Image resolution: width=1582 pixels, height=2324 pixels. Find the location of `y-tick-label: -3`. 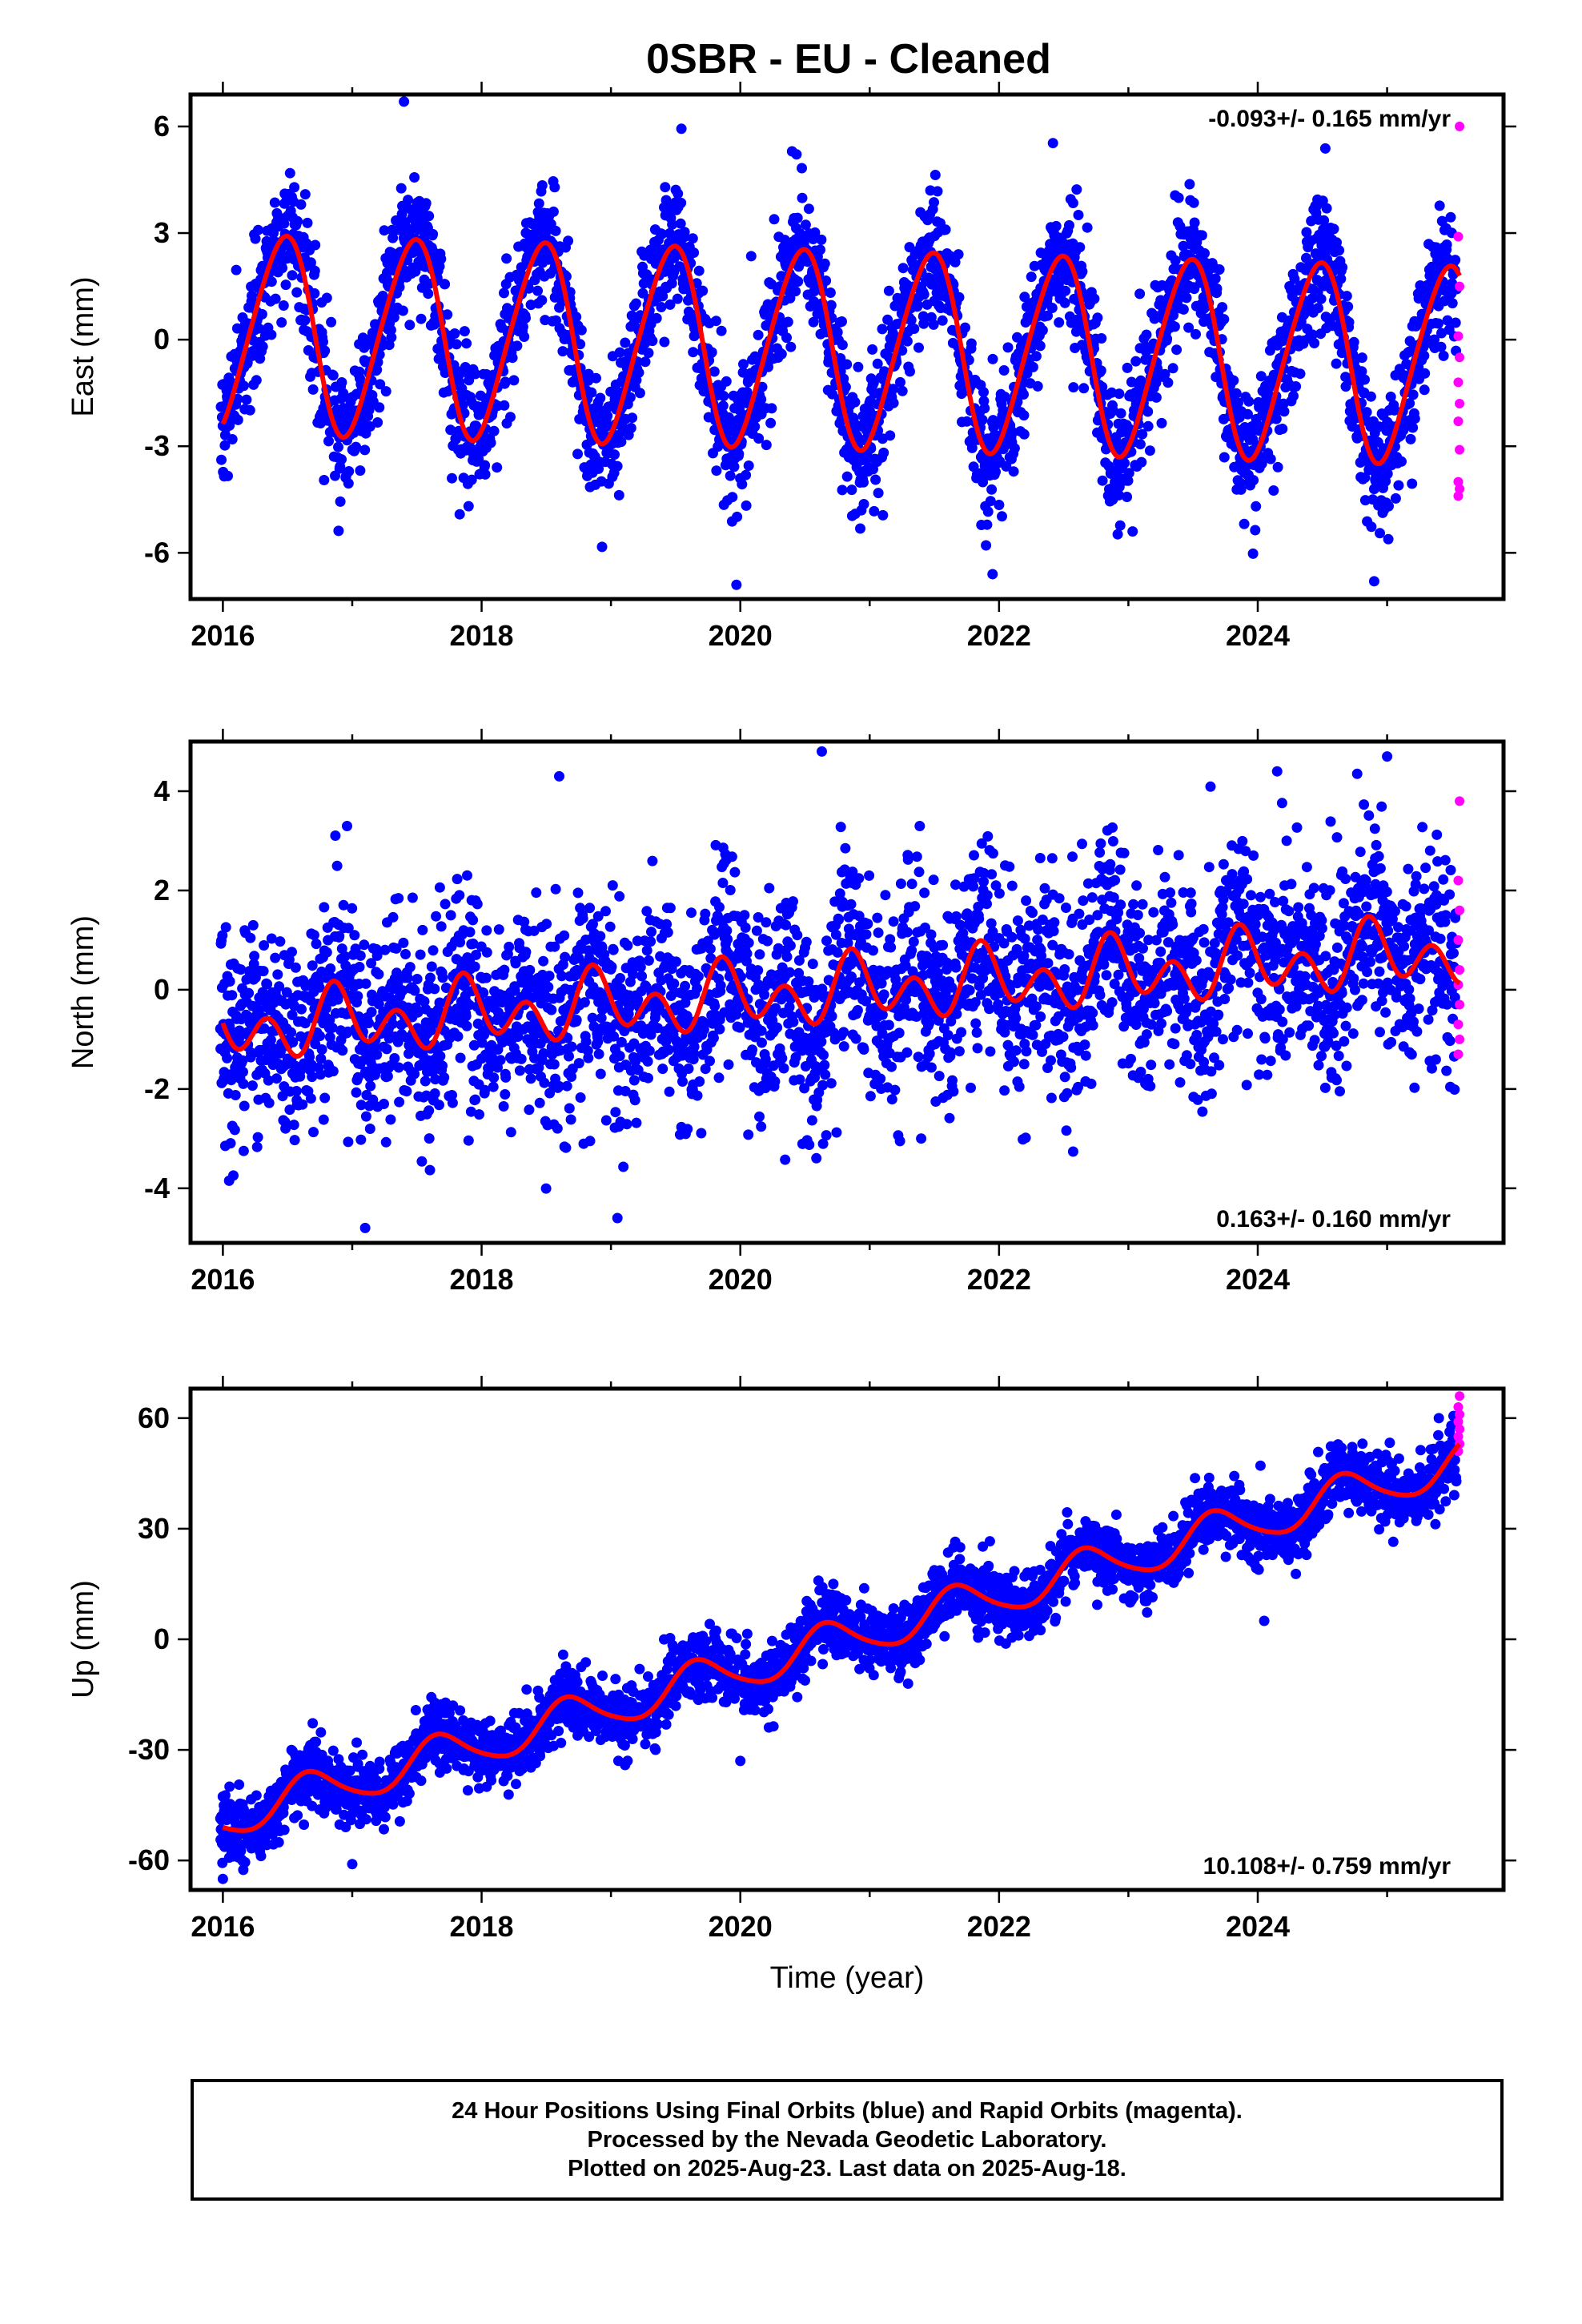

y-tick-label: -3 is located at coordinates (157, 445).